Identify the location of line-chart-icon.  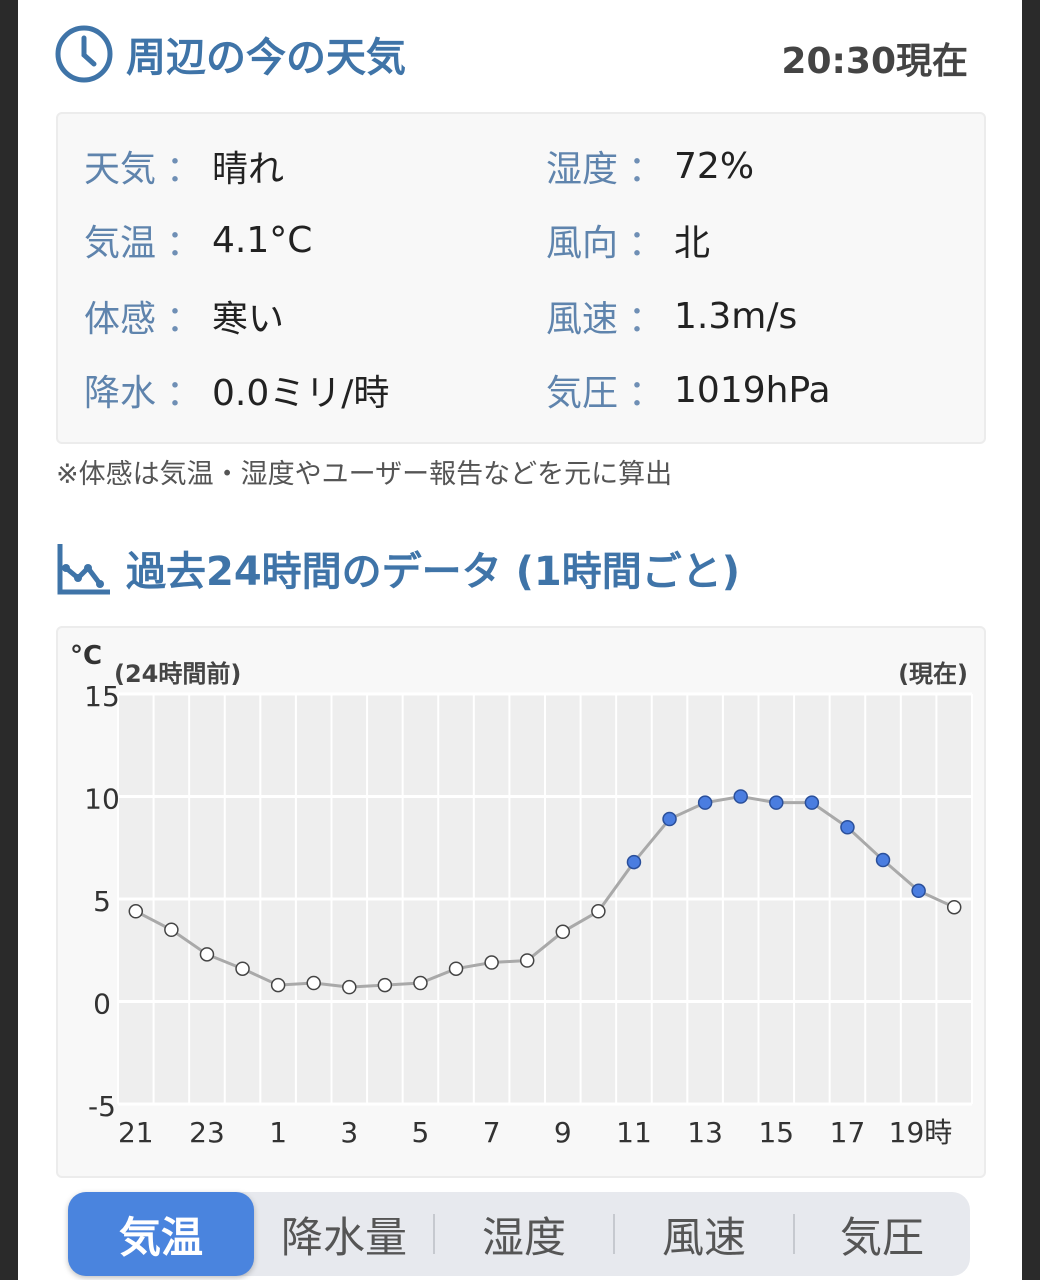
(84, 568).